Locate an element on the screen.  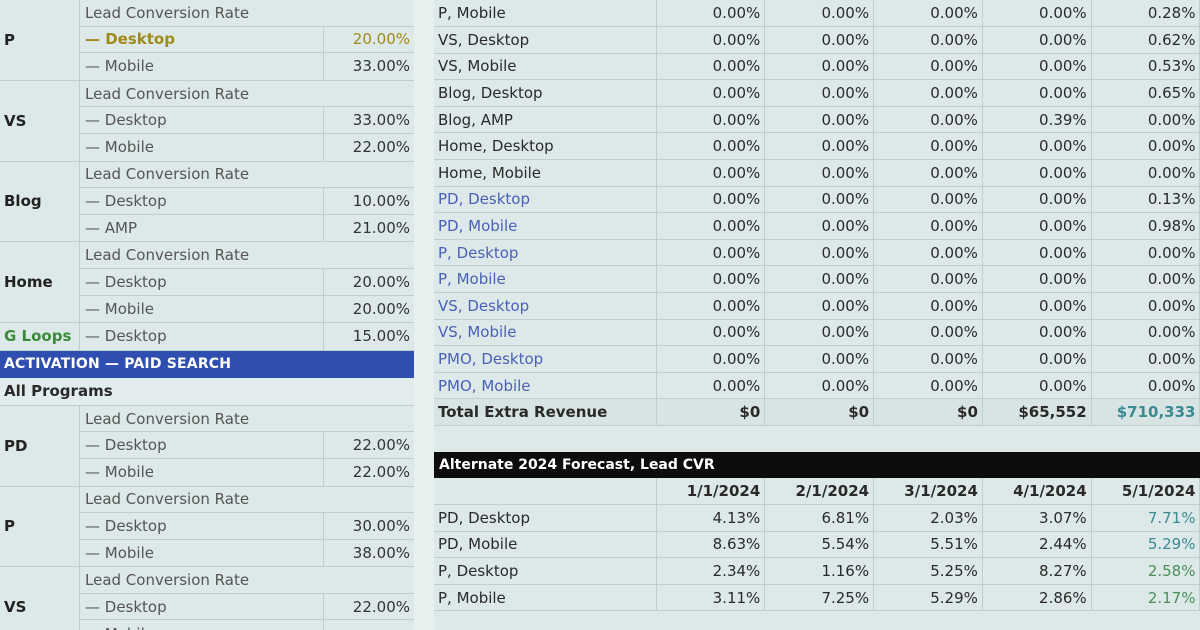
row-name: VS, Desktop is located at coordinates (545, 306).